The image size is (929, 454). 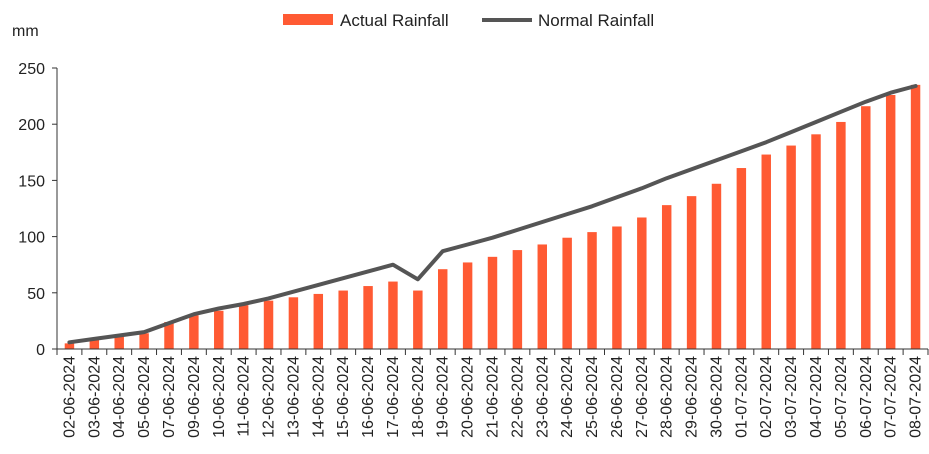 What do you see at coordinates (31, 69) in the screenshot?
I see `y-tick-label: 250` at bounding box center [31, 69].